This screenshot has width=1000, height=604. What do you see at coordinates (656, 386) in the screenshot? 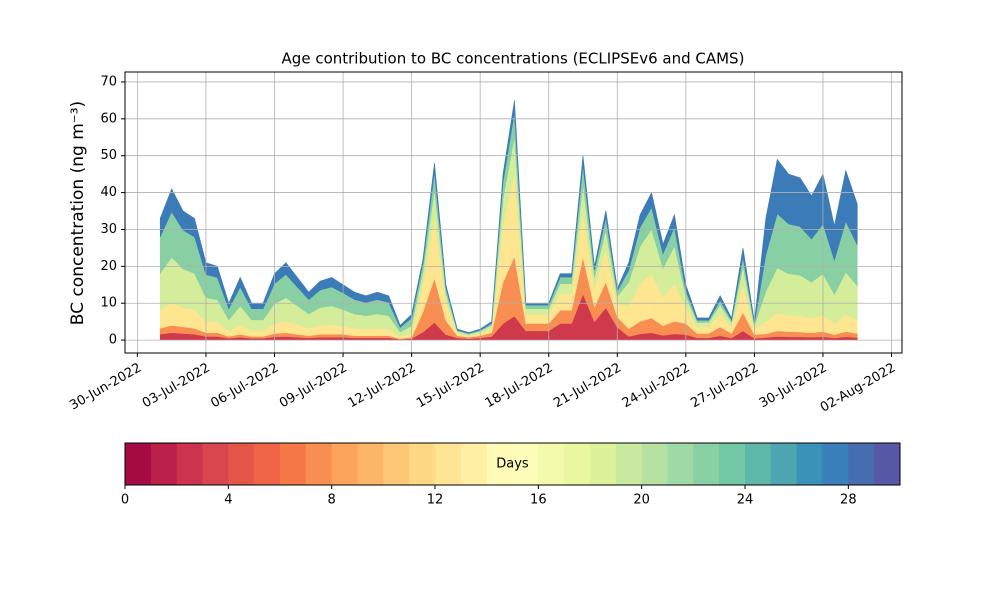
I see `x-tick-label: 24-Jul-2022` at bounding box center [656, 386].